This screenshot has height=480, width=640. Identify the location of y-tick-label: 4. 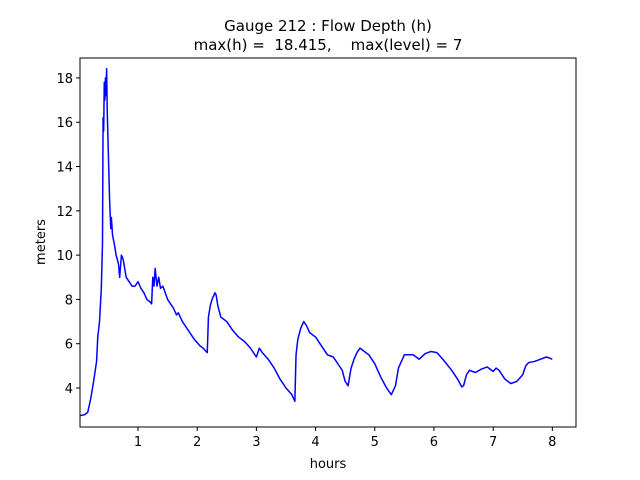
(69, 389).